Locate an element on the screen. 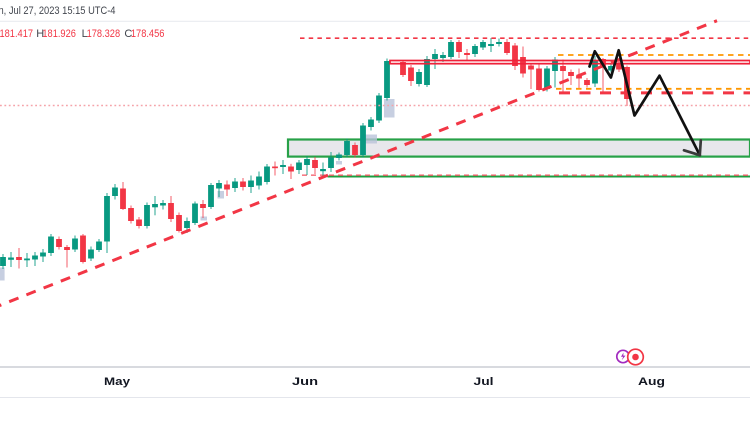  svg-text: May is located at coordinates (117, 382).